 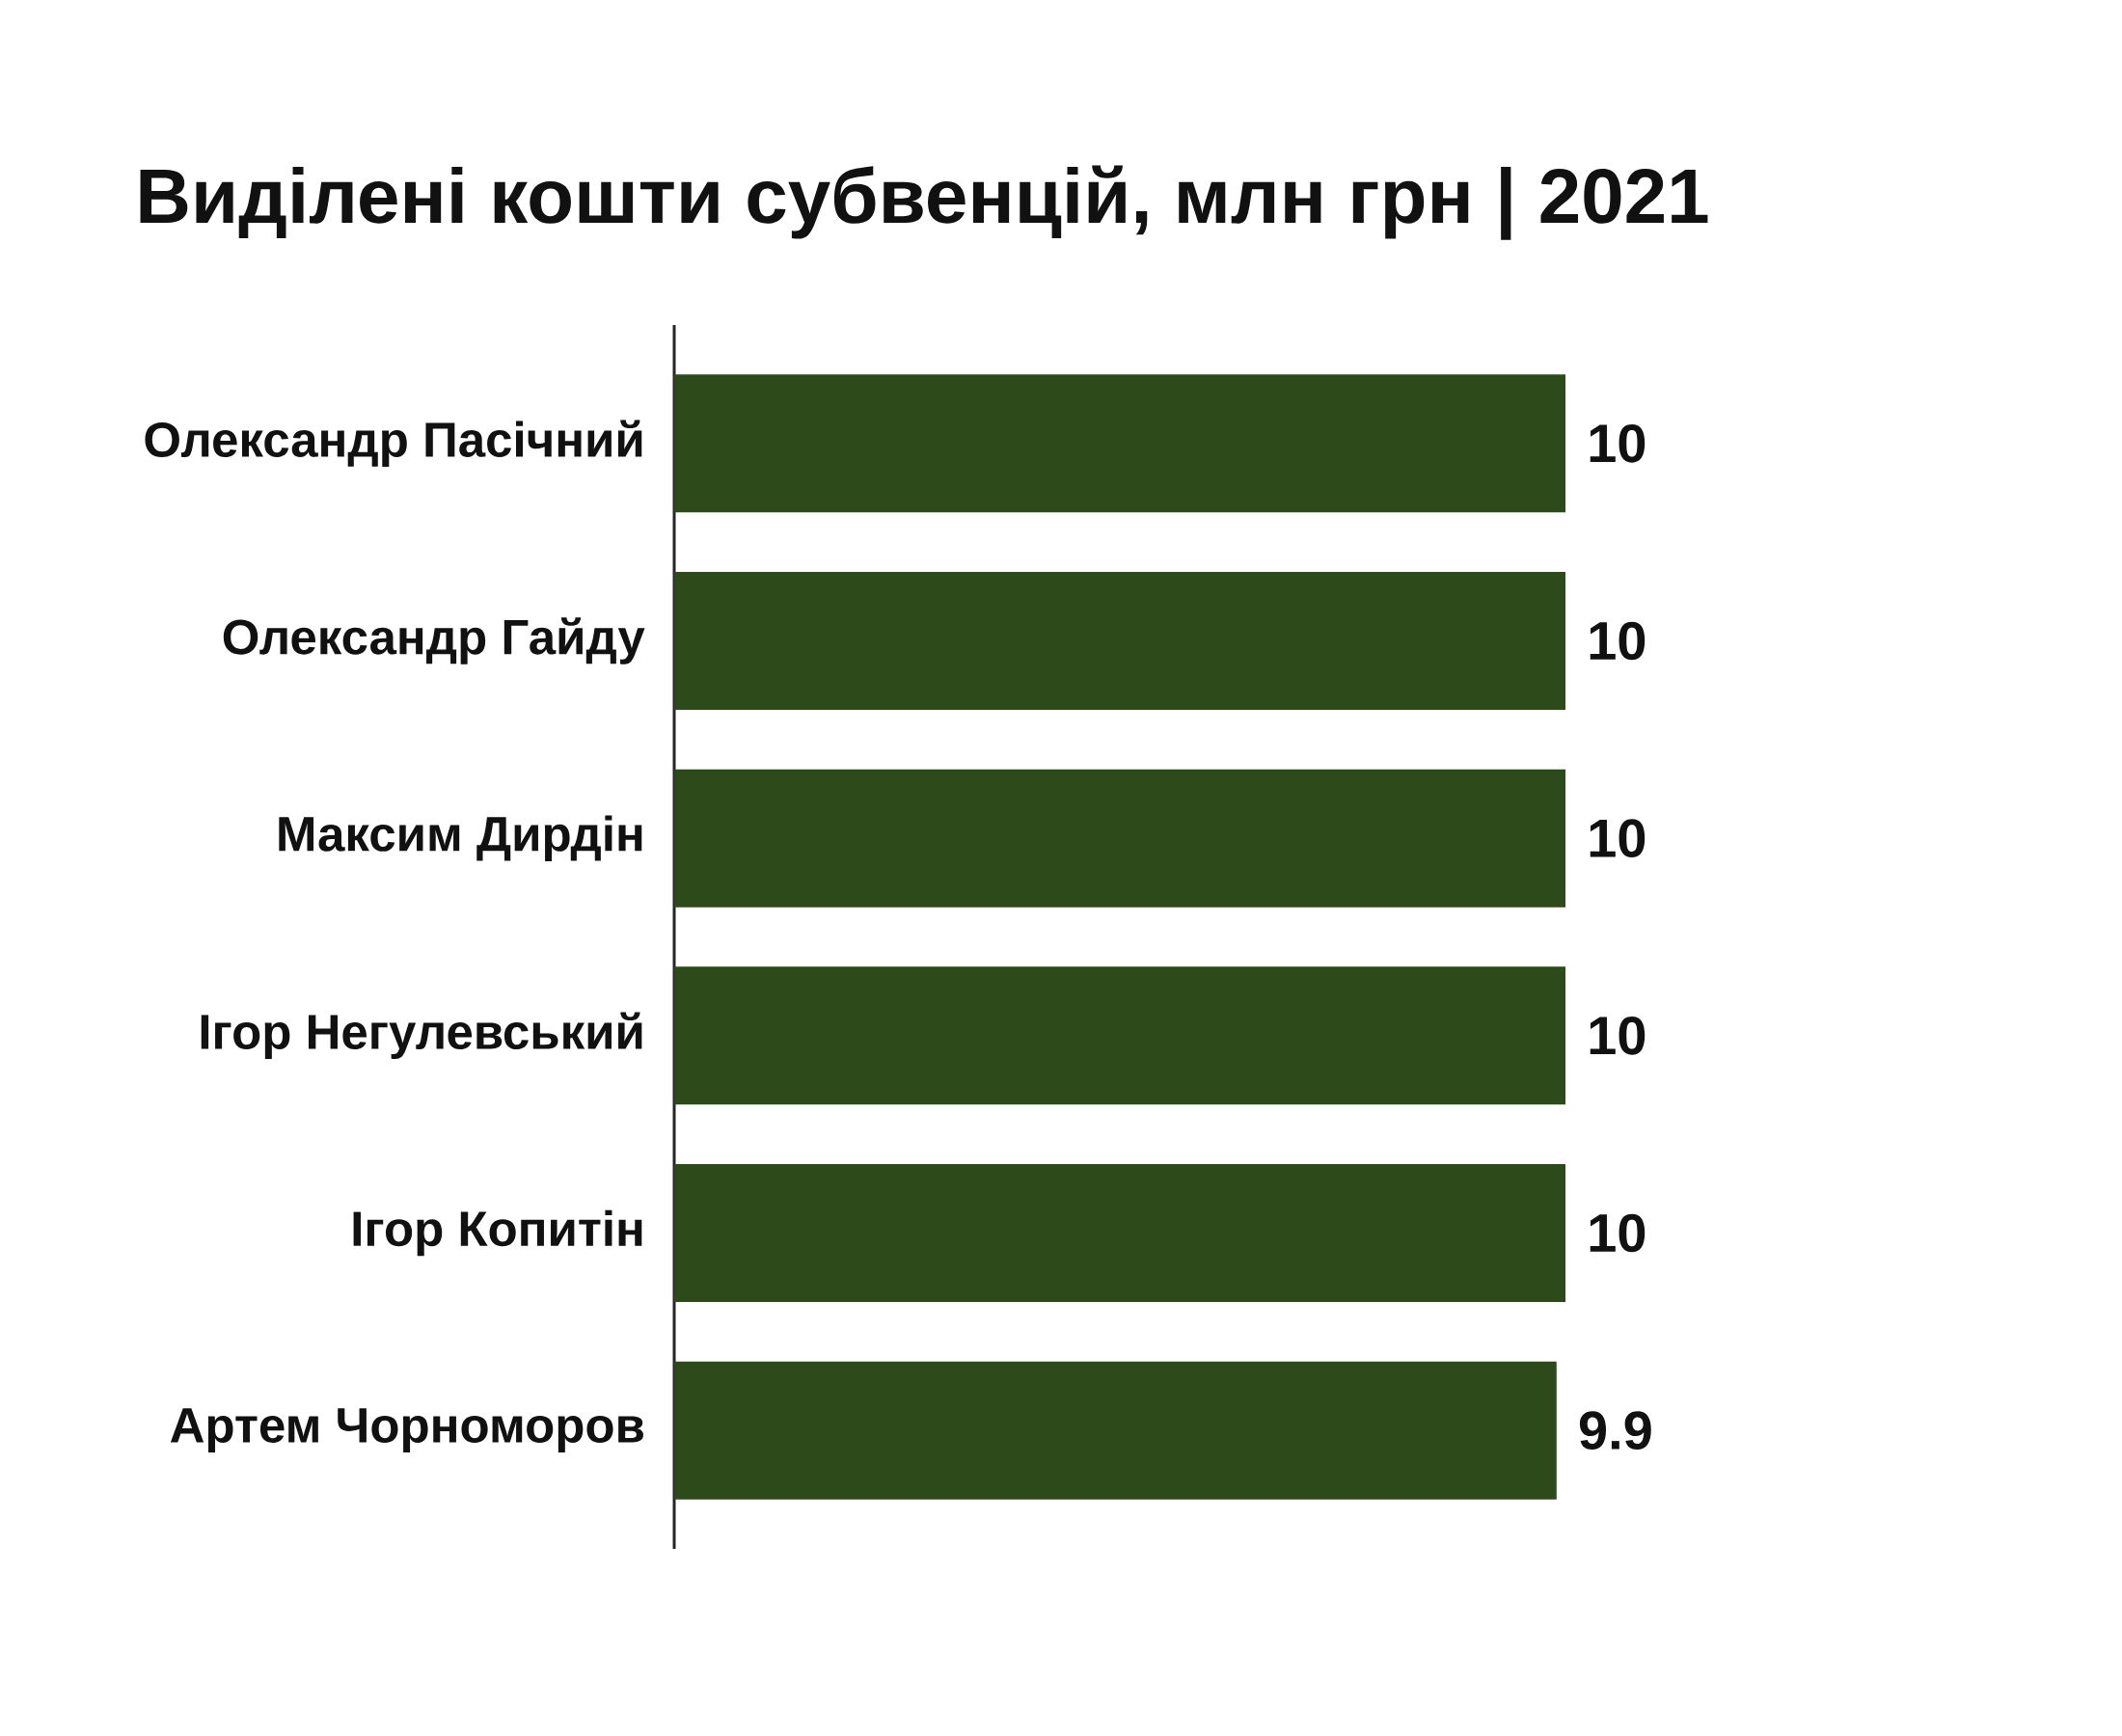 What do you see at coordinates (394, 444) in the screenshot?
I see `y-tick-label: Олександр Пасічний` at bounding box center [394, 444].